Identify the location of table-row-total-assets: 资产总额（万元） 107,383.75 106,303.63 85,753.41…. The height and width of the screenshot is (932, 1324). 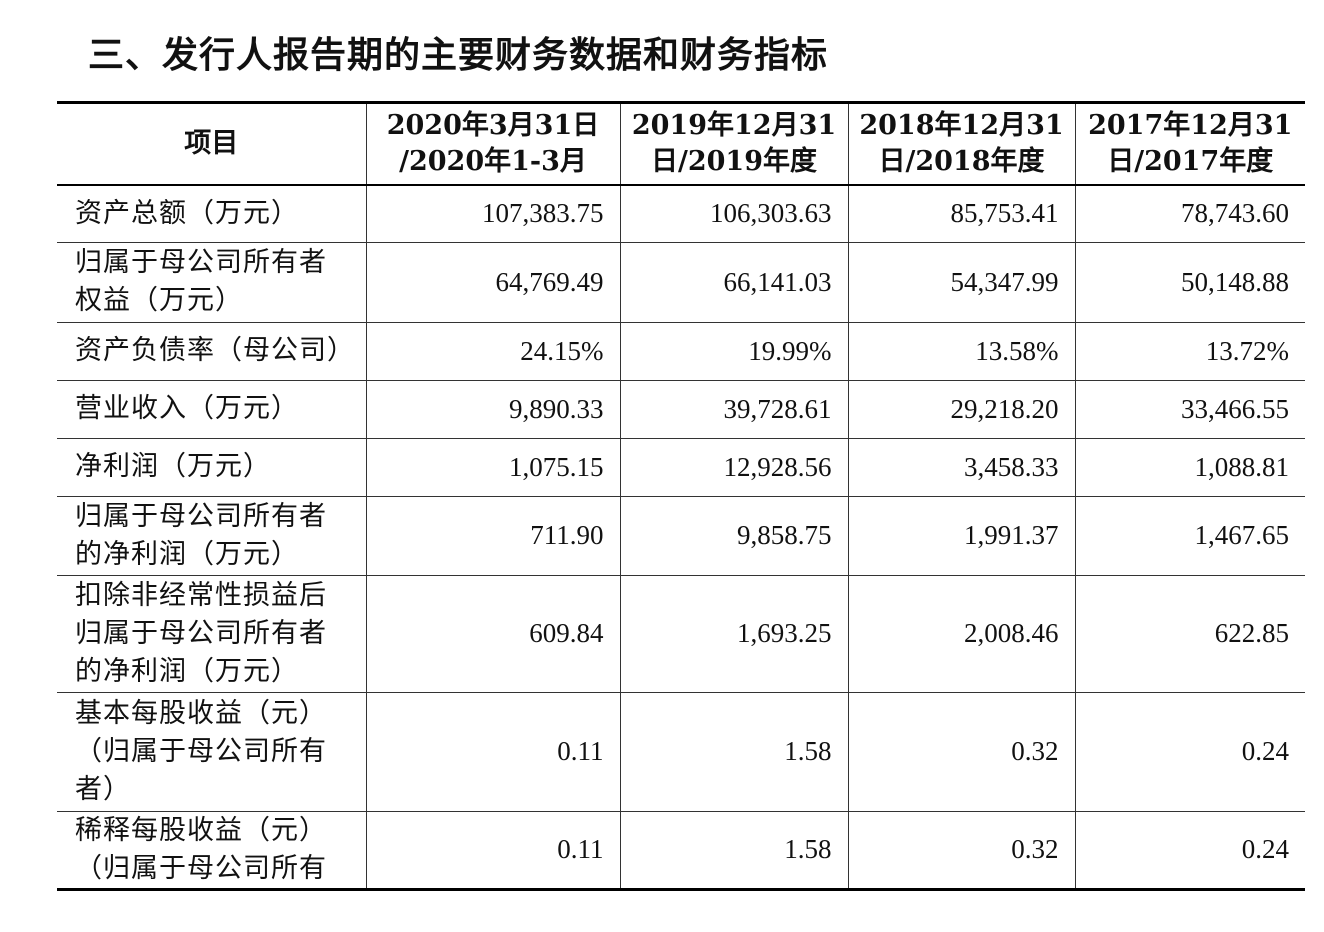
(681, 213).